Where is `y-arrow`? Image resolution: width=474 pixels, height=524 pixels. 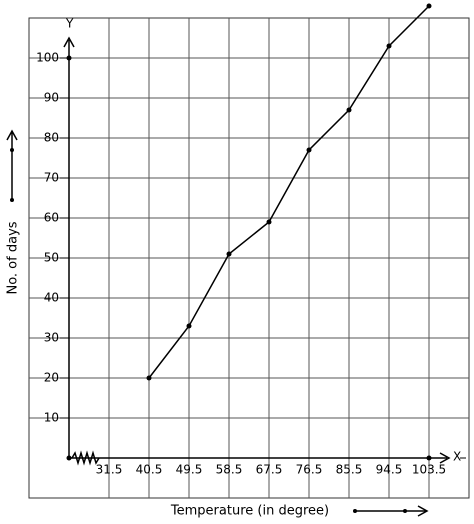
y-arrow is located at coordinates (69, 42).